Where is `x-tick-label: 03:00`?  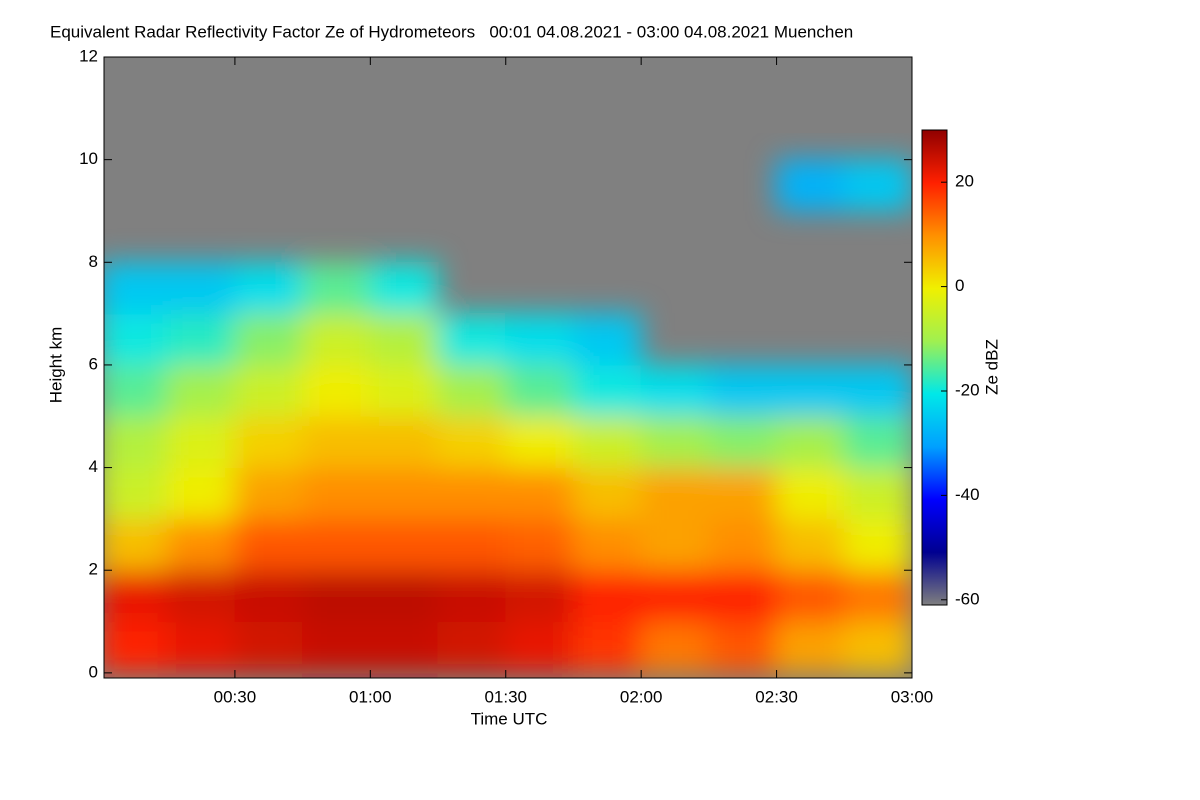
x-tick-label: 03:00 is located at coordinates (912, 696).